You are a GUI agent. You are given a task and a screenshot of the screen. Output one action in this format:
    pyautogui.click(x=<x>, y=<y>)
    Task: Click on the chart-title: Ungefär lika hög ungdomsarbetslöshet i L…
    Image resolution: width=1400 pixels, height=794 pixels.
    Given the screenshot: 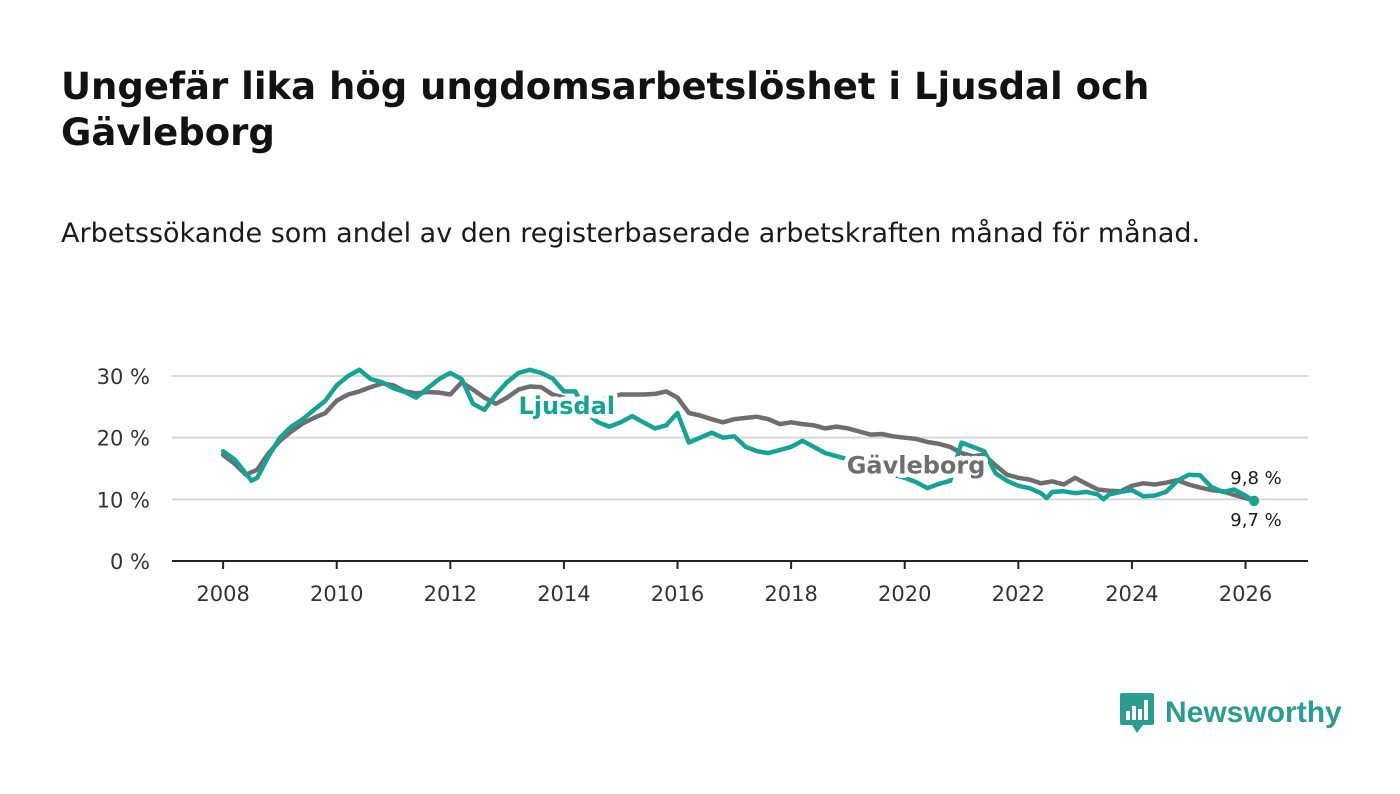 What is the action you would take?
    pyautogui.click(x=605, y=109)
    